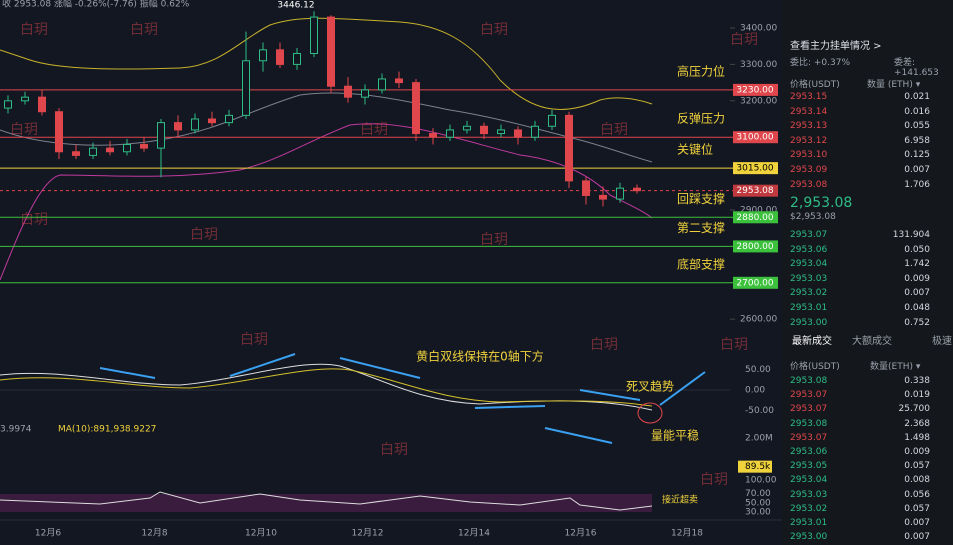 This screenshot has width=953, height=545. I want to click on cell: 0.021, so click(917, 97).